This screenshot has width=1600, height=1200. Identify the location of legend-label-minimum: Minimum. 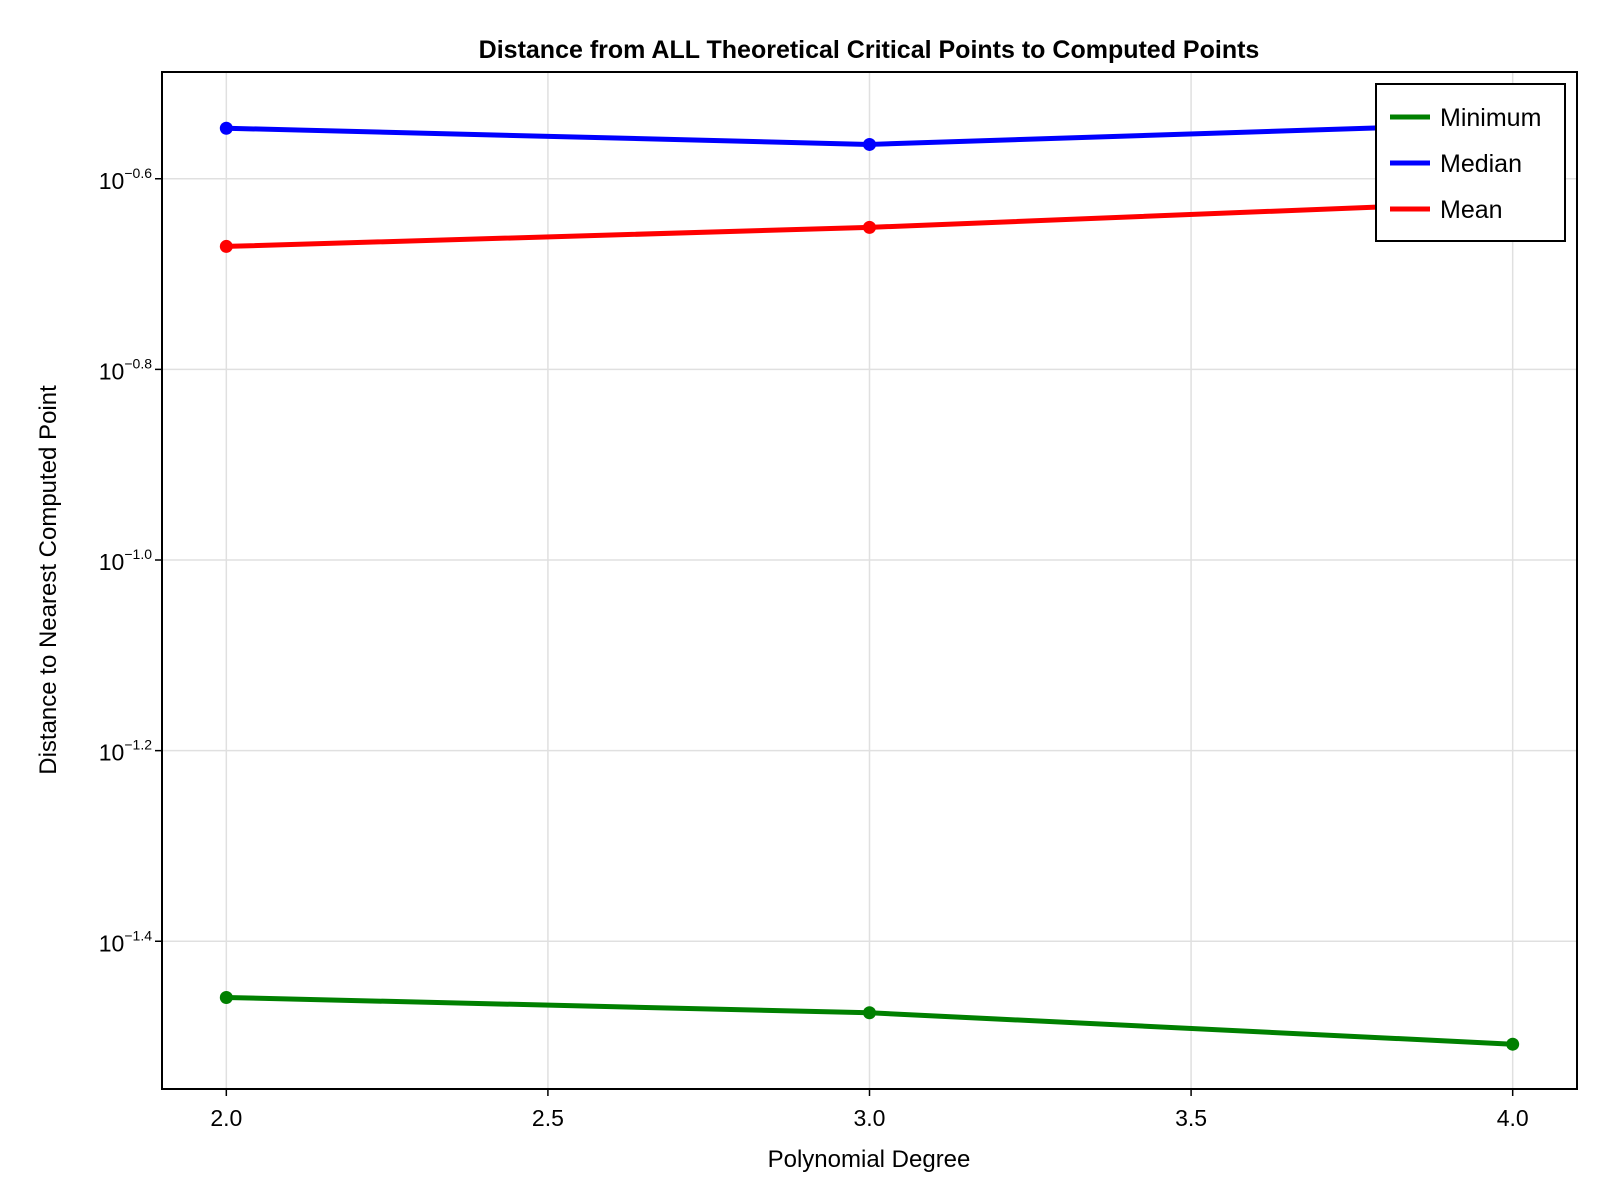
(1490, 118).